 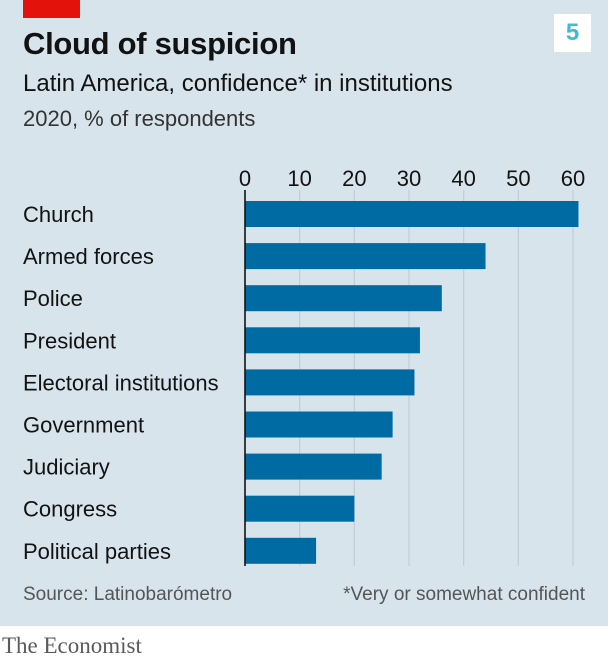 I want to click on source-note: Source: Latinobarómetro, so click(x=128, y=594).